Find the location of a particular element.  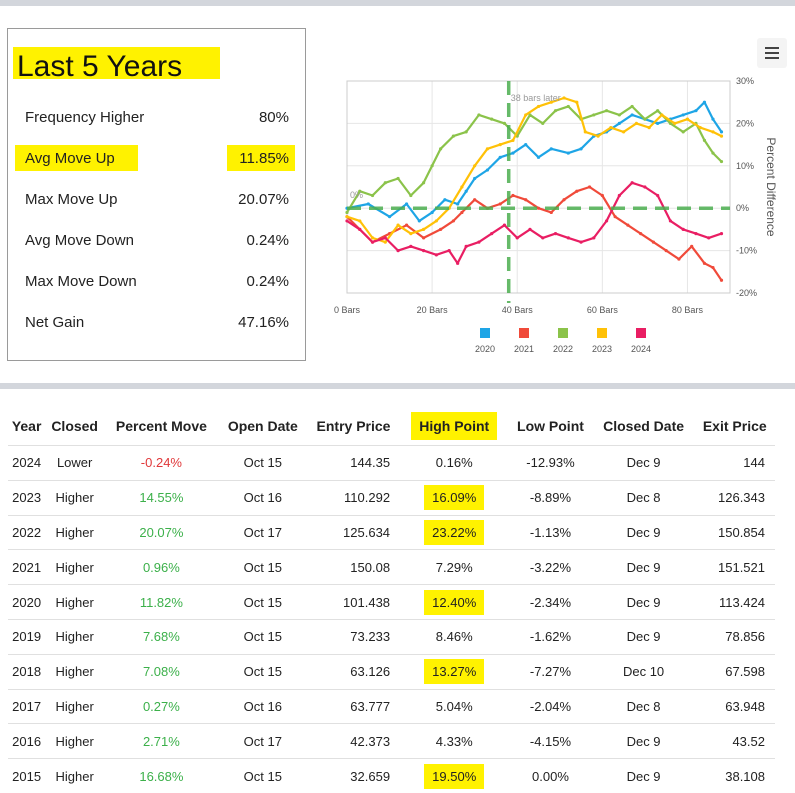

y-tick-label: 10% is located at coordinates (745, 166).